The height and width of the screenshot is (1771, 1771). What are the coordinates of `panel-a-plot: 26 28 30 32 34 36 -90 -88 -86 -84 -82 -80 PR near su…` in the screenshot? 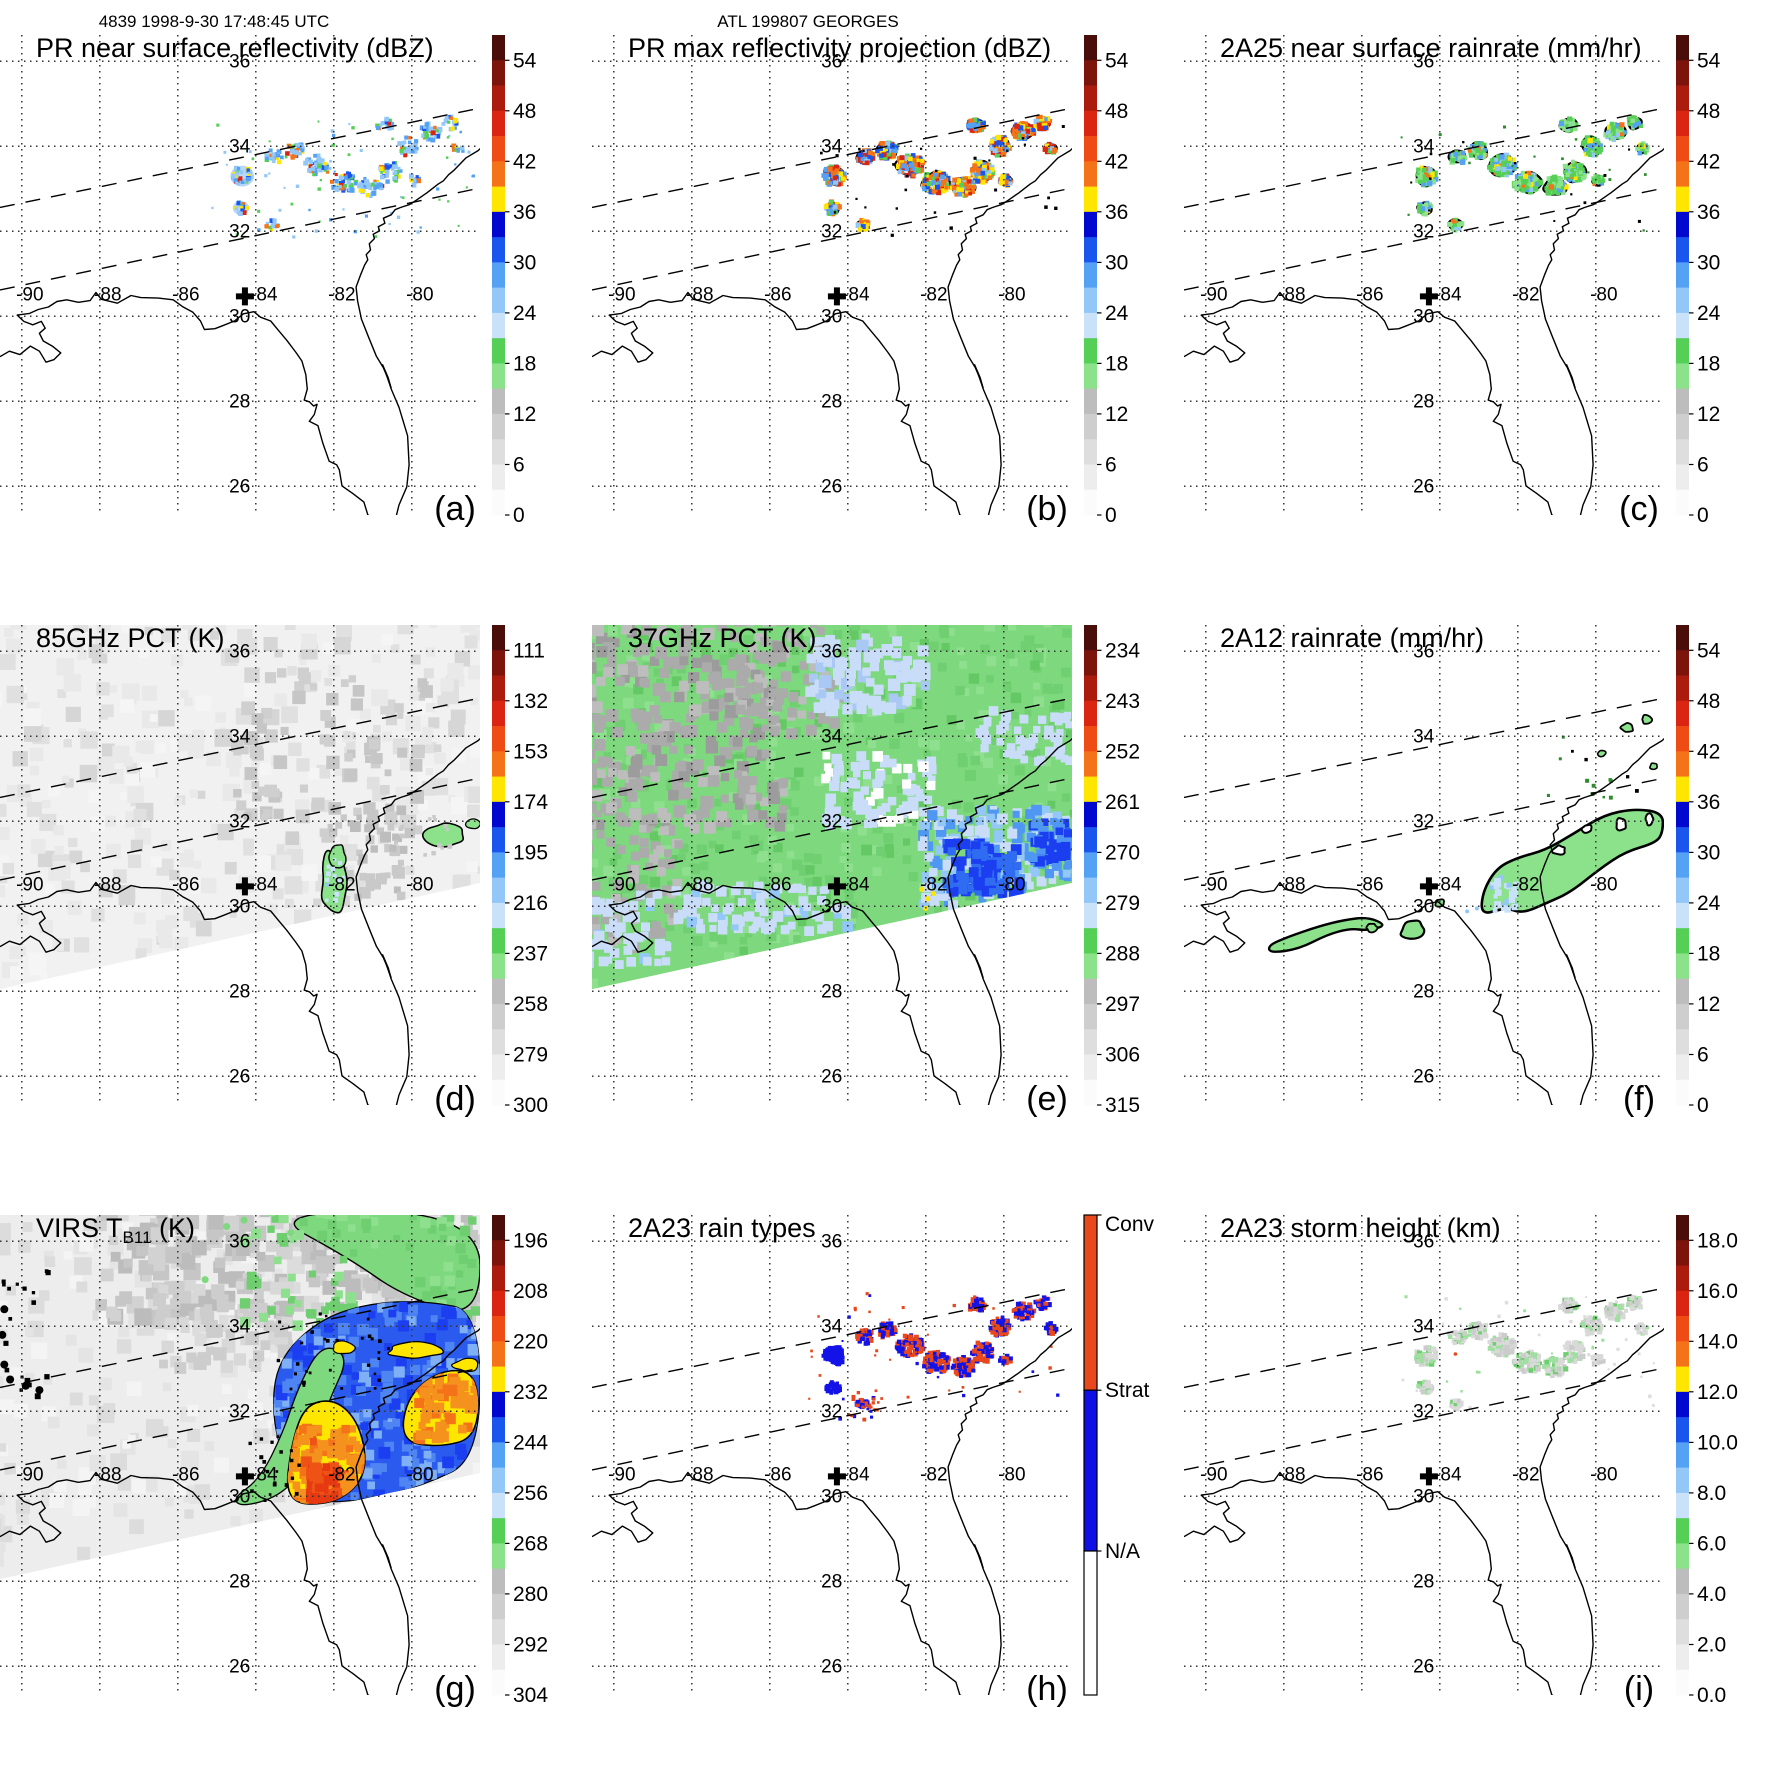 It's located at (268, 280).